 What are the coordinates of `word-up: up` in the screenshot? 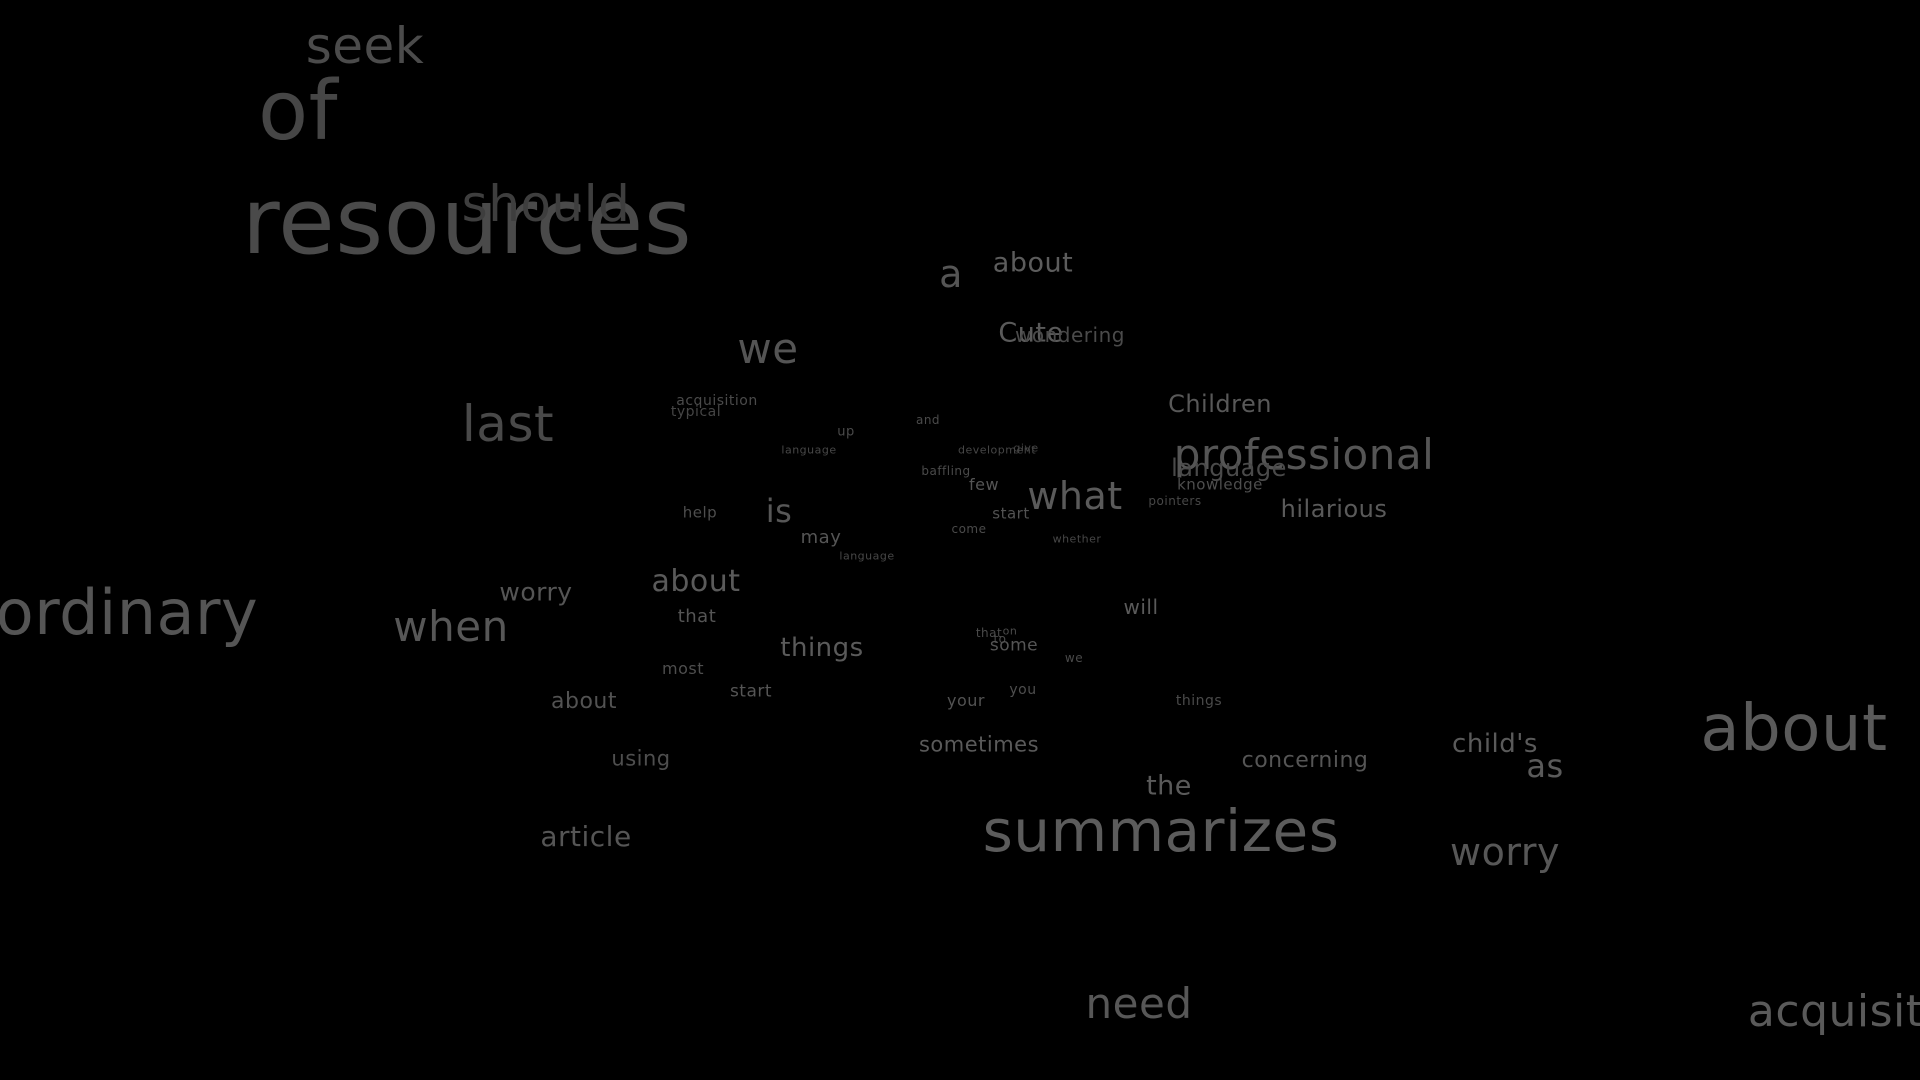 It's located at (846, 432).